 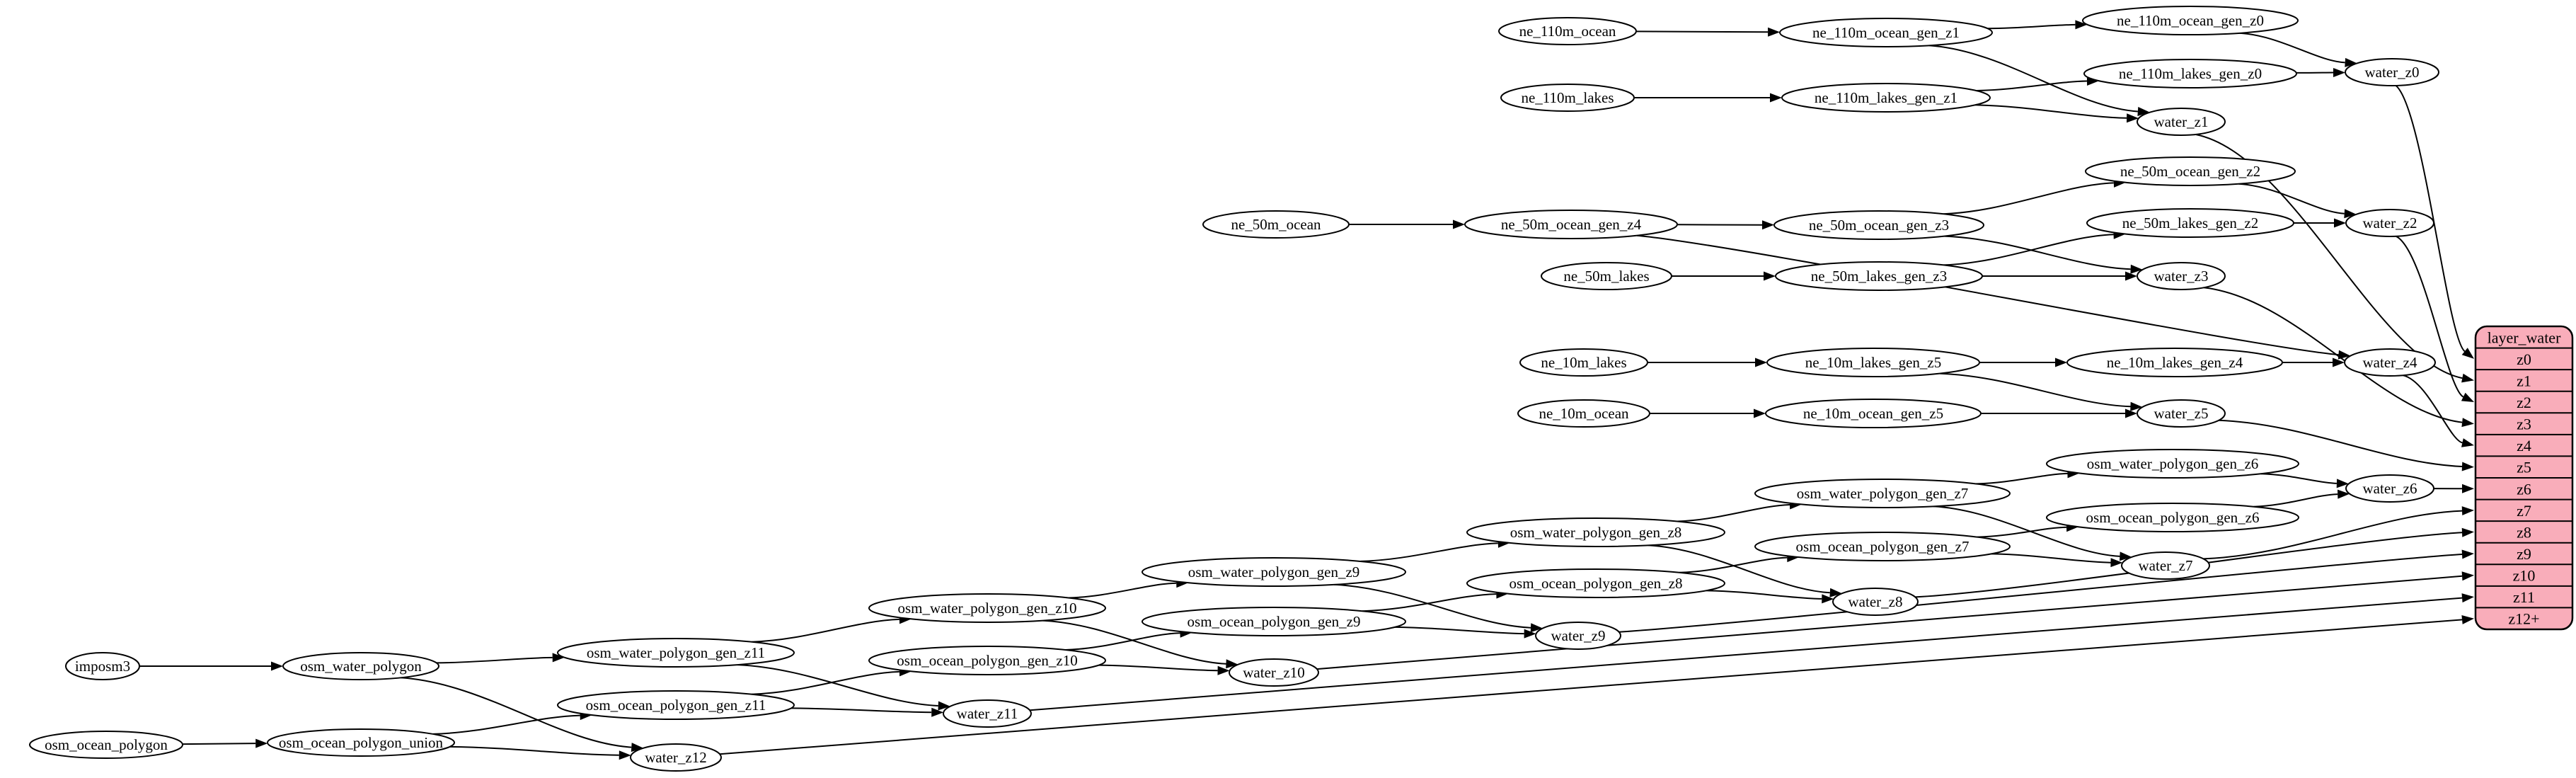 I want to click on node-ne_110m_lakes_gen_z0: ne_110m_lakes_gen_z0, so click(x=2190, y=73).